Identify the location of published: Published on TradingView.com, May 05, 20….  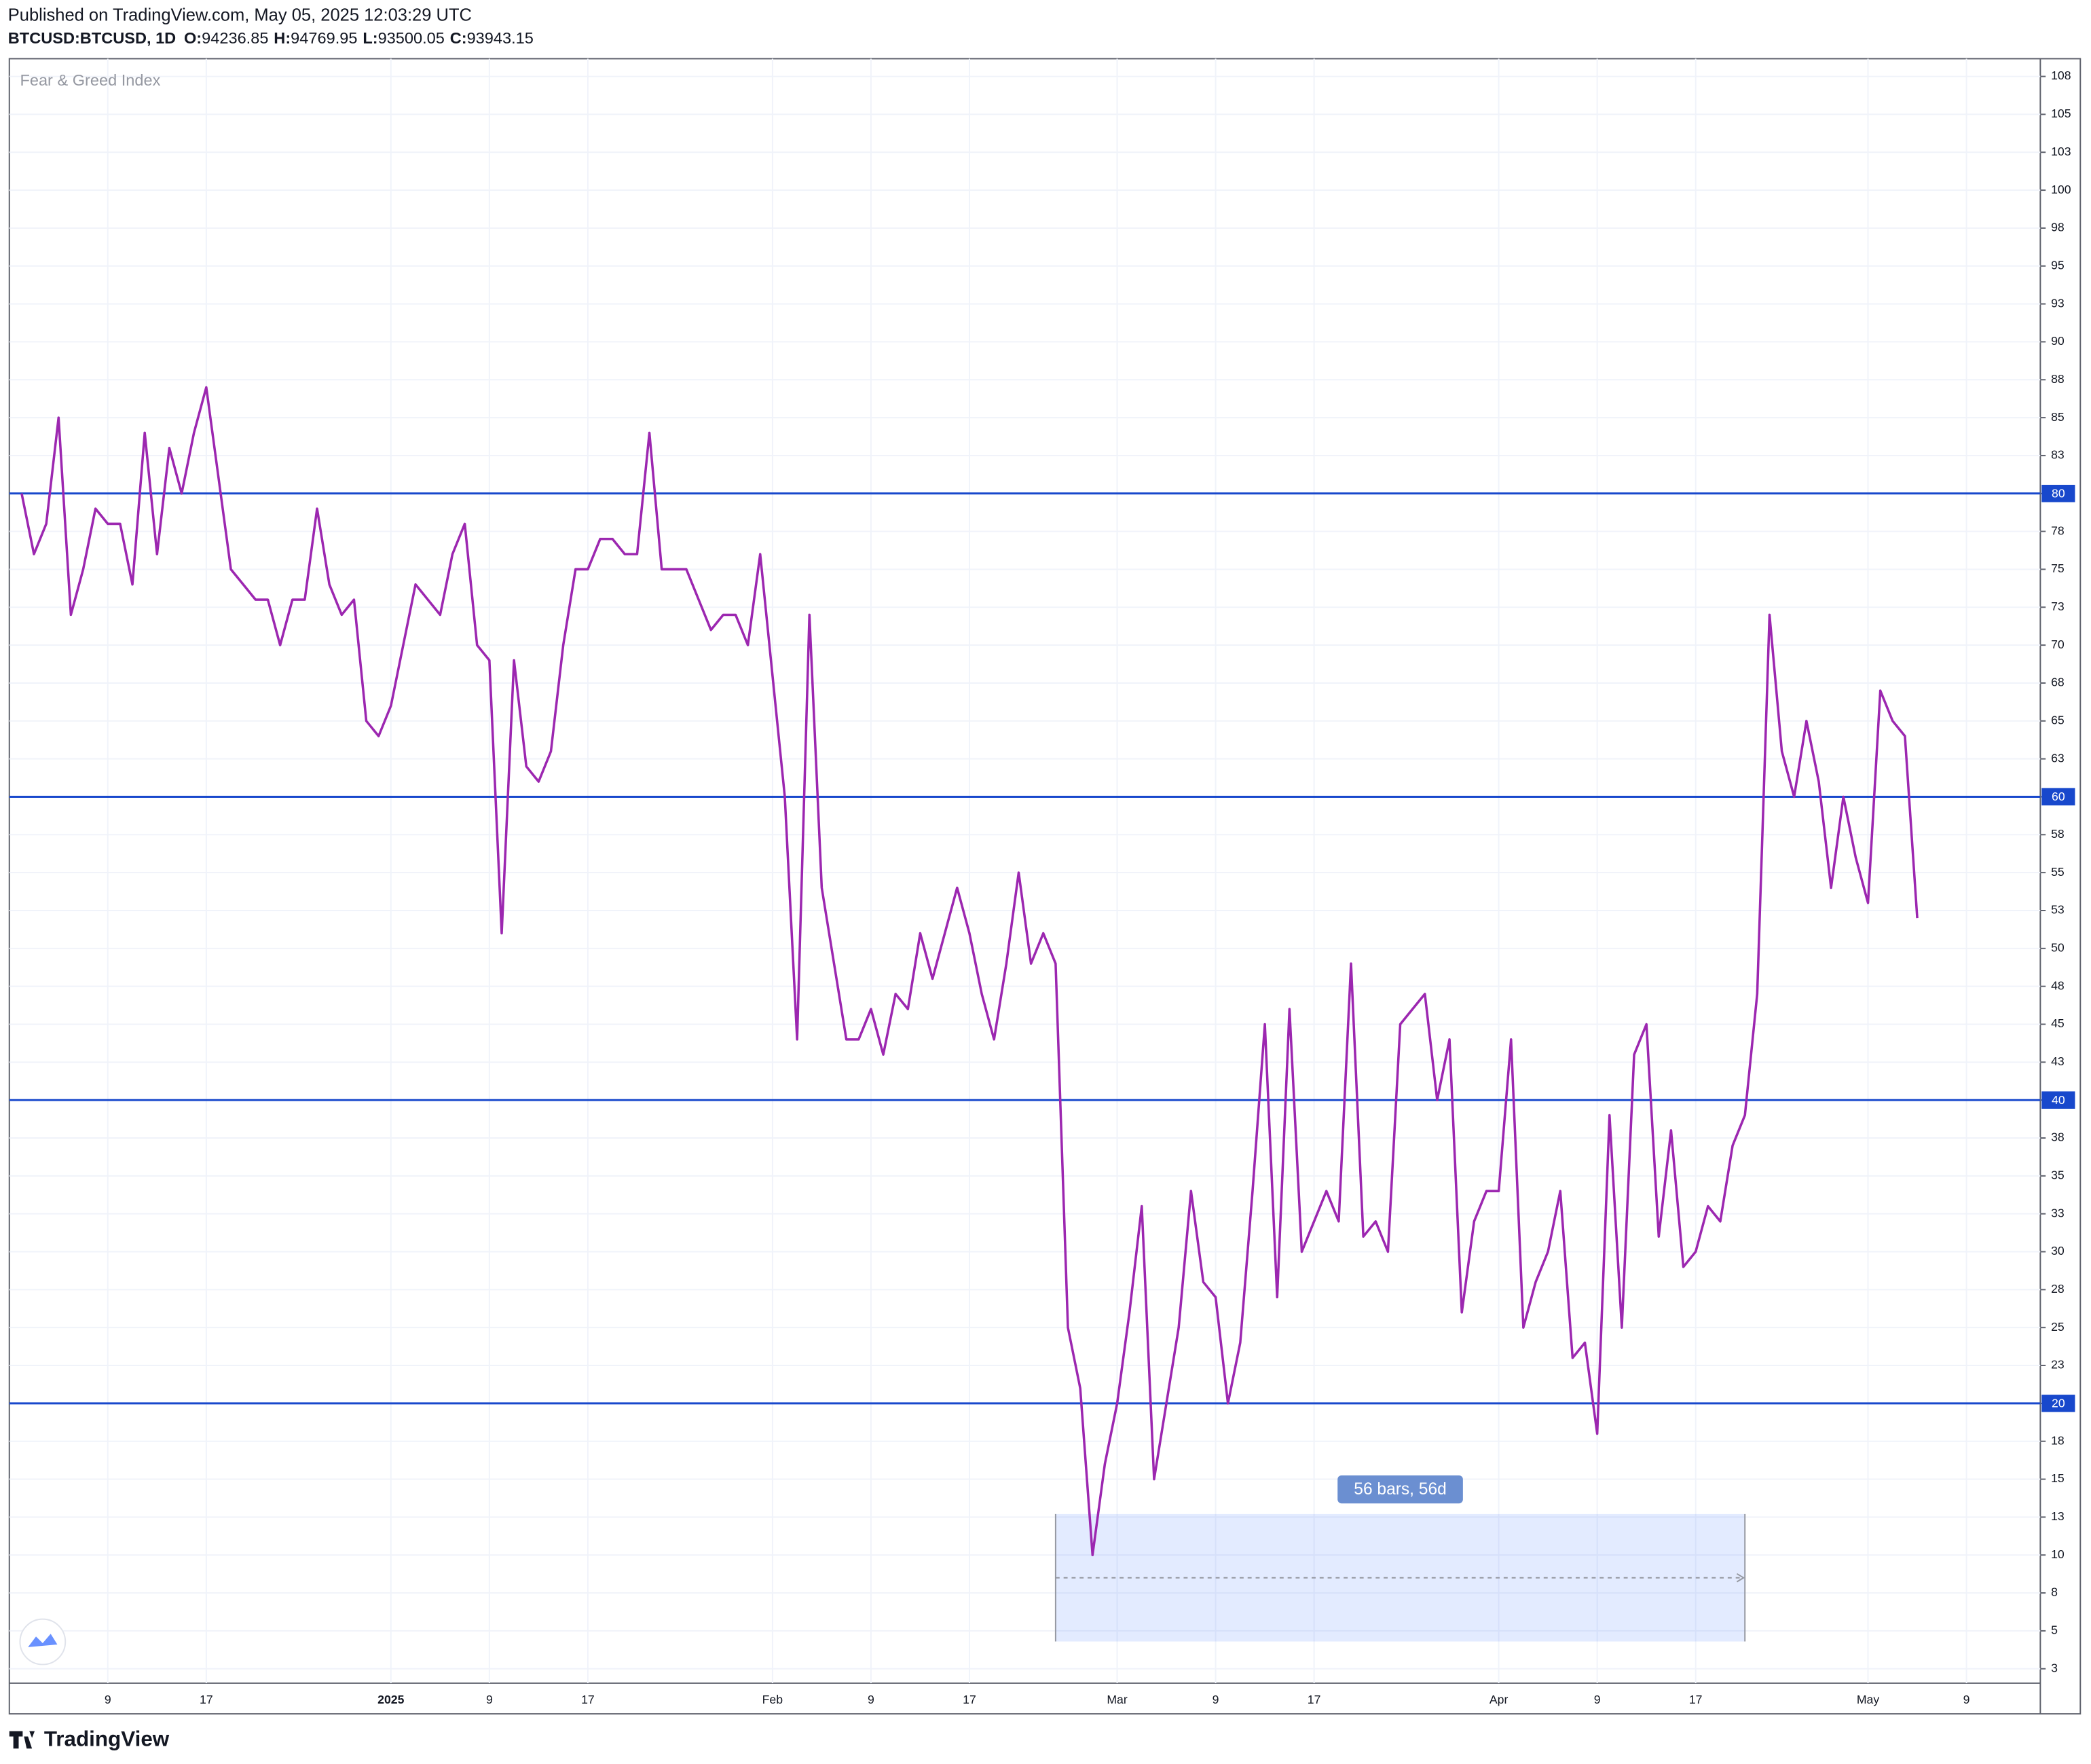
(240, 14).